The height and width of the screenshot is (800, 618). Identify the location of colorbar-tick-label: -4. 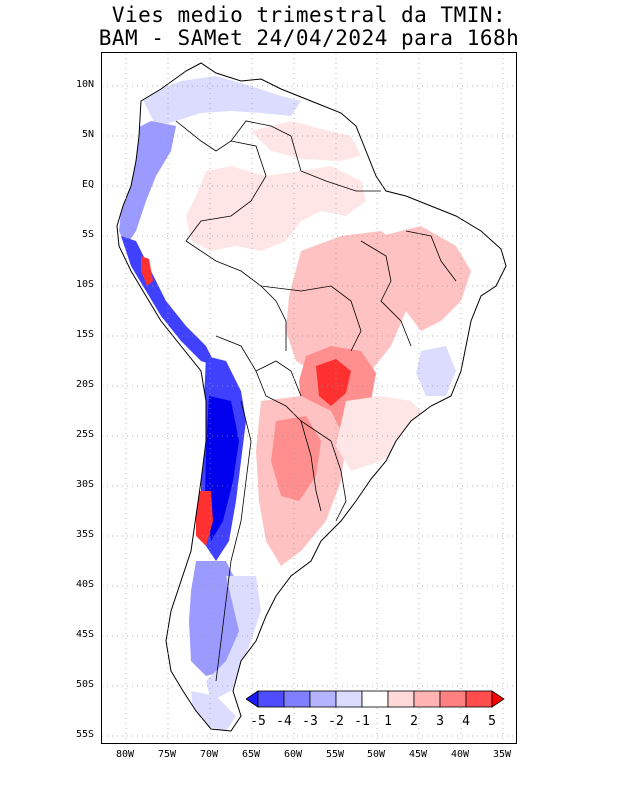
(284, 721).